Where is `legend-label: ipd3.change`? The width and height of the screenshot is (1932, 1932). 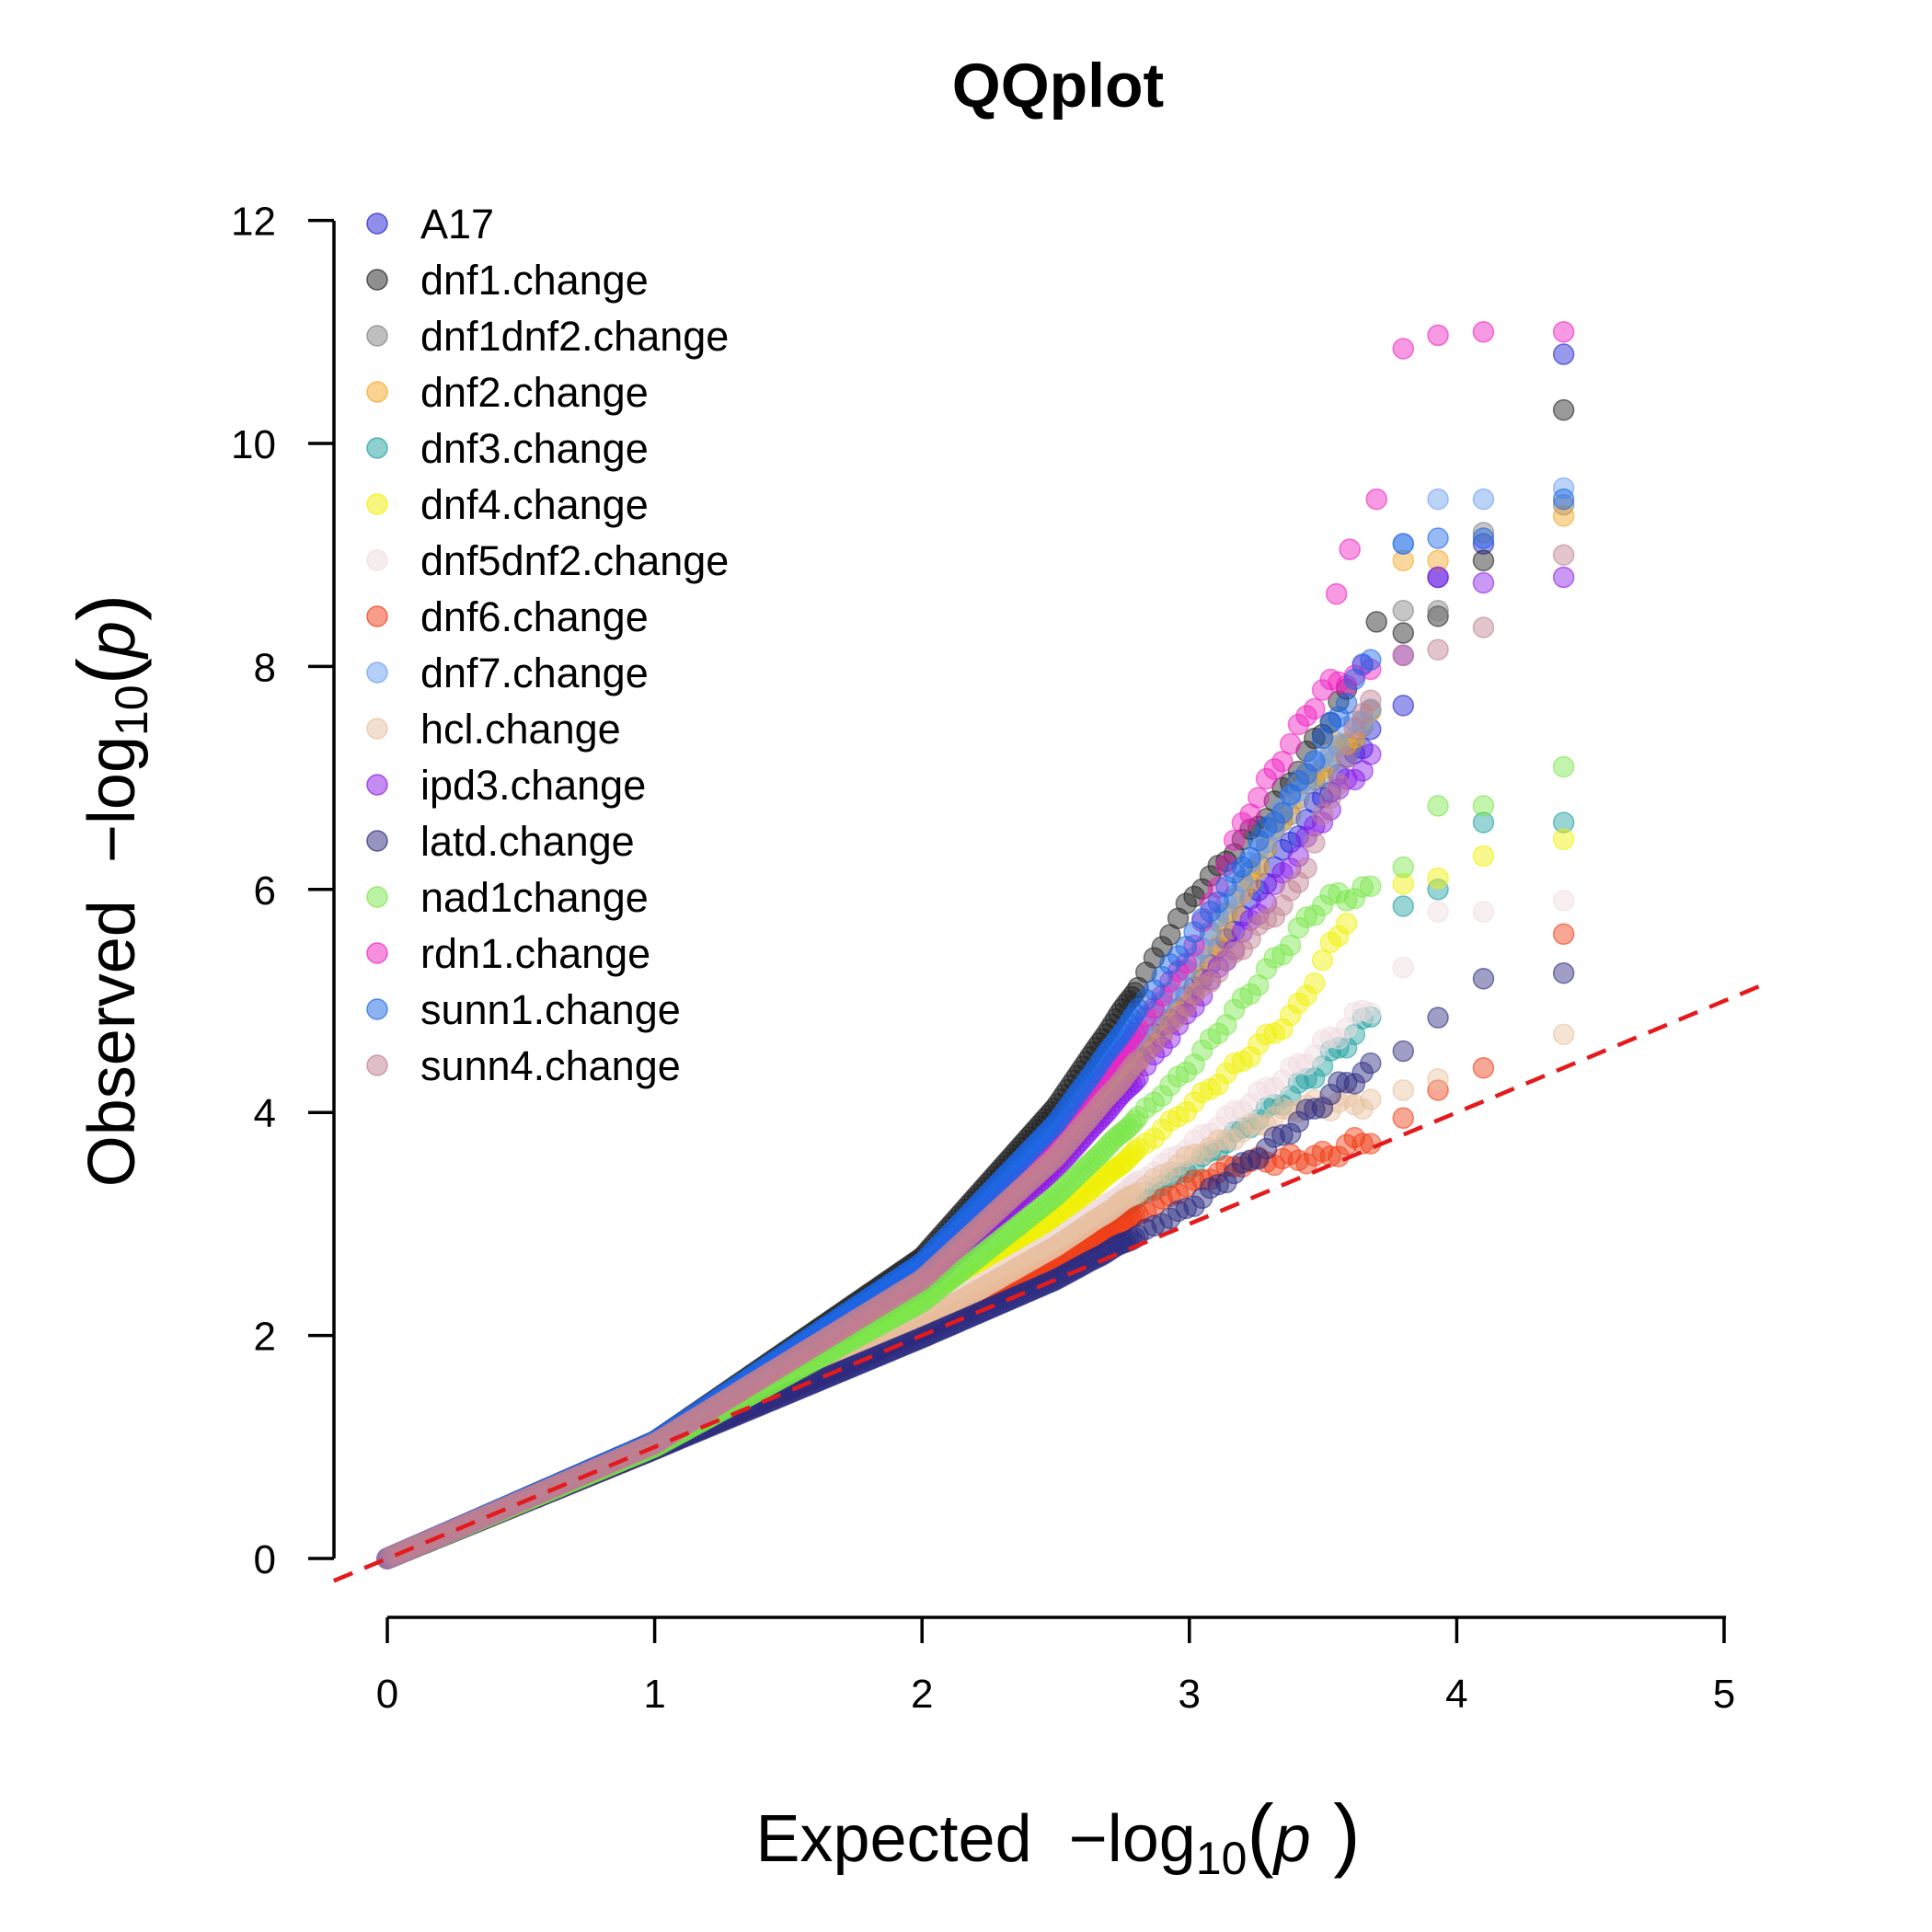
legend-label: ipd3.change is located at coordinates (533, 785).